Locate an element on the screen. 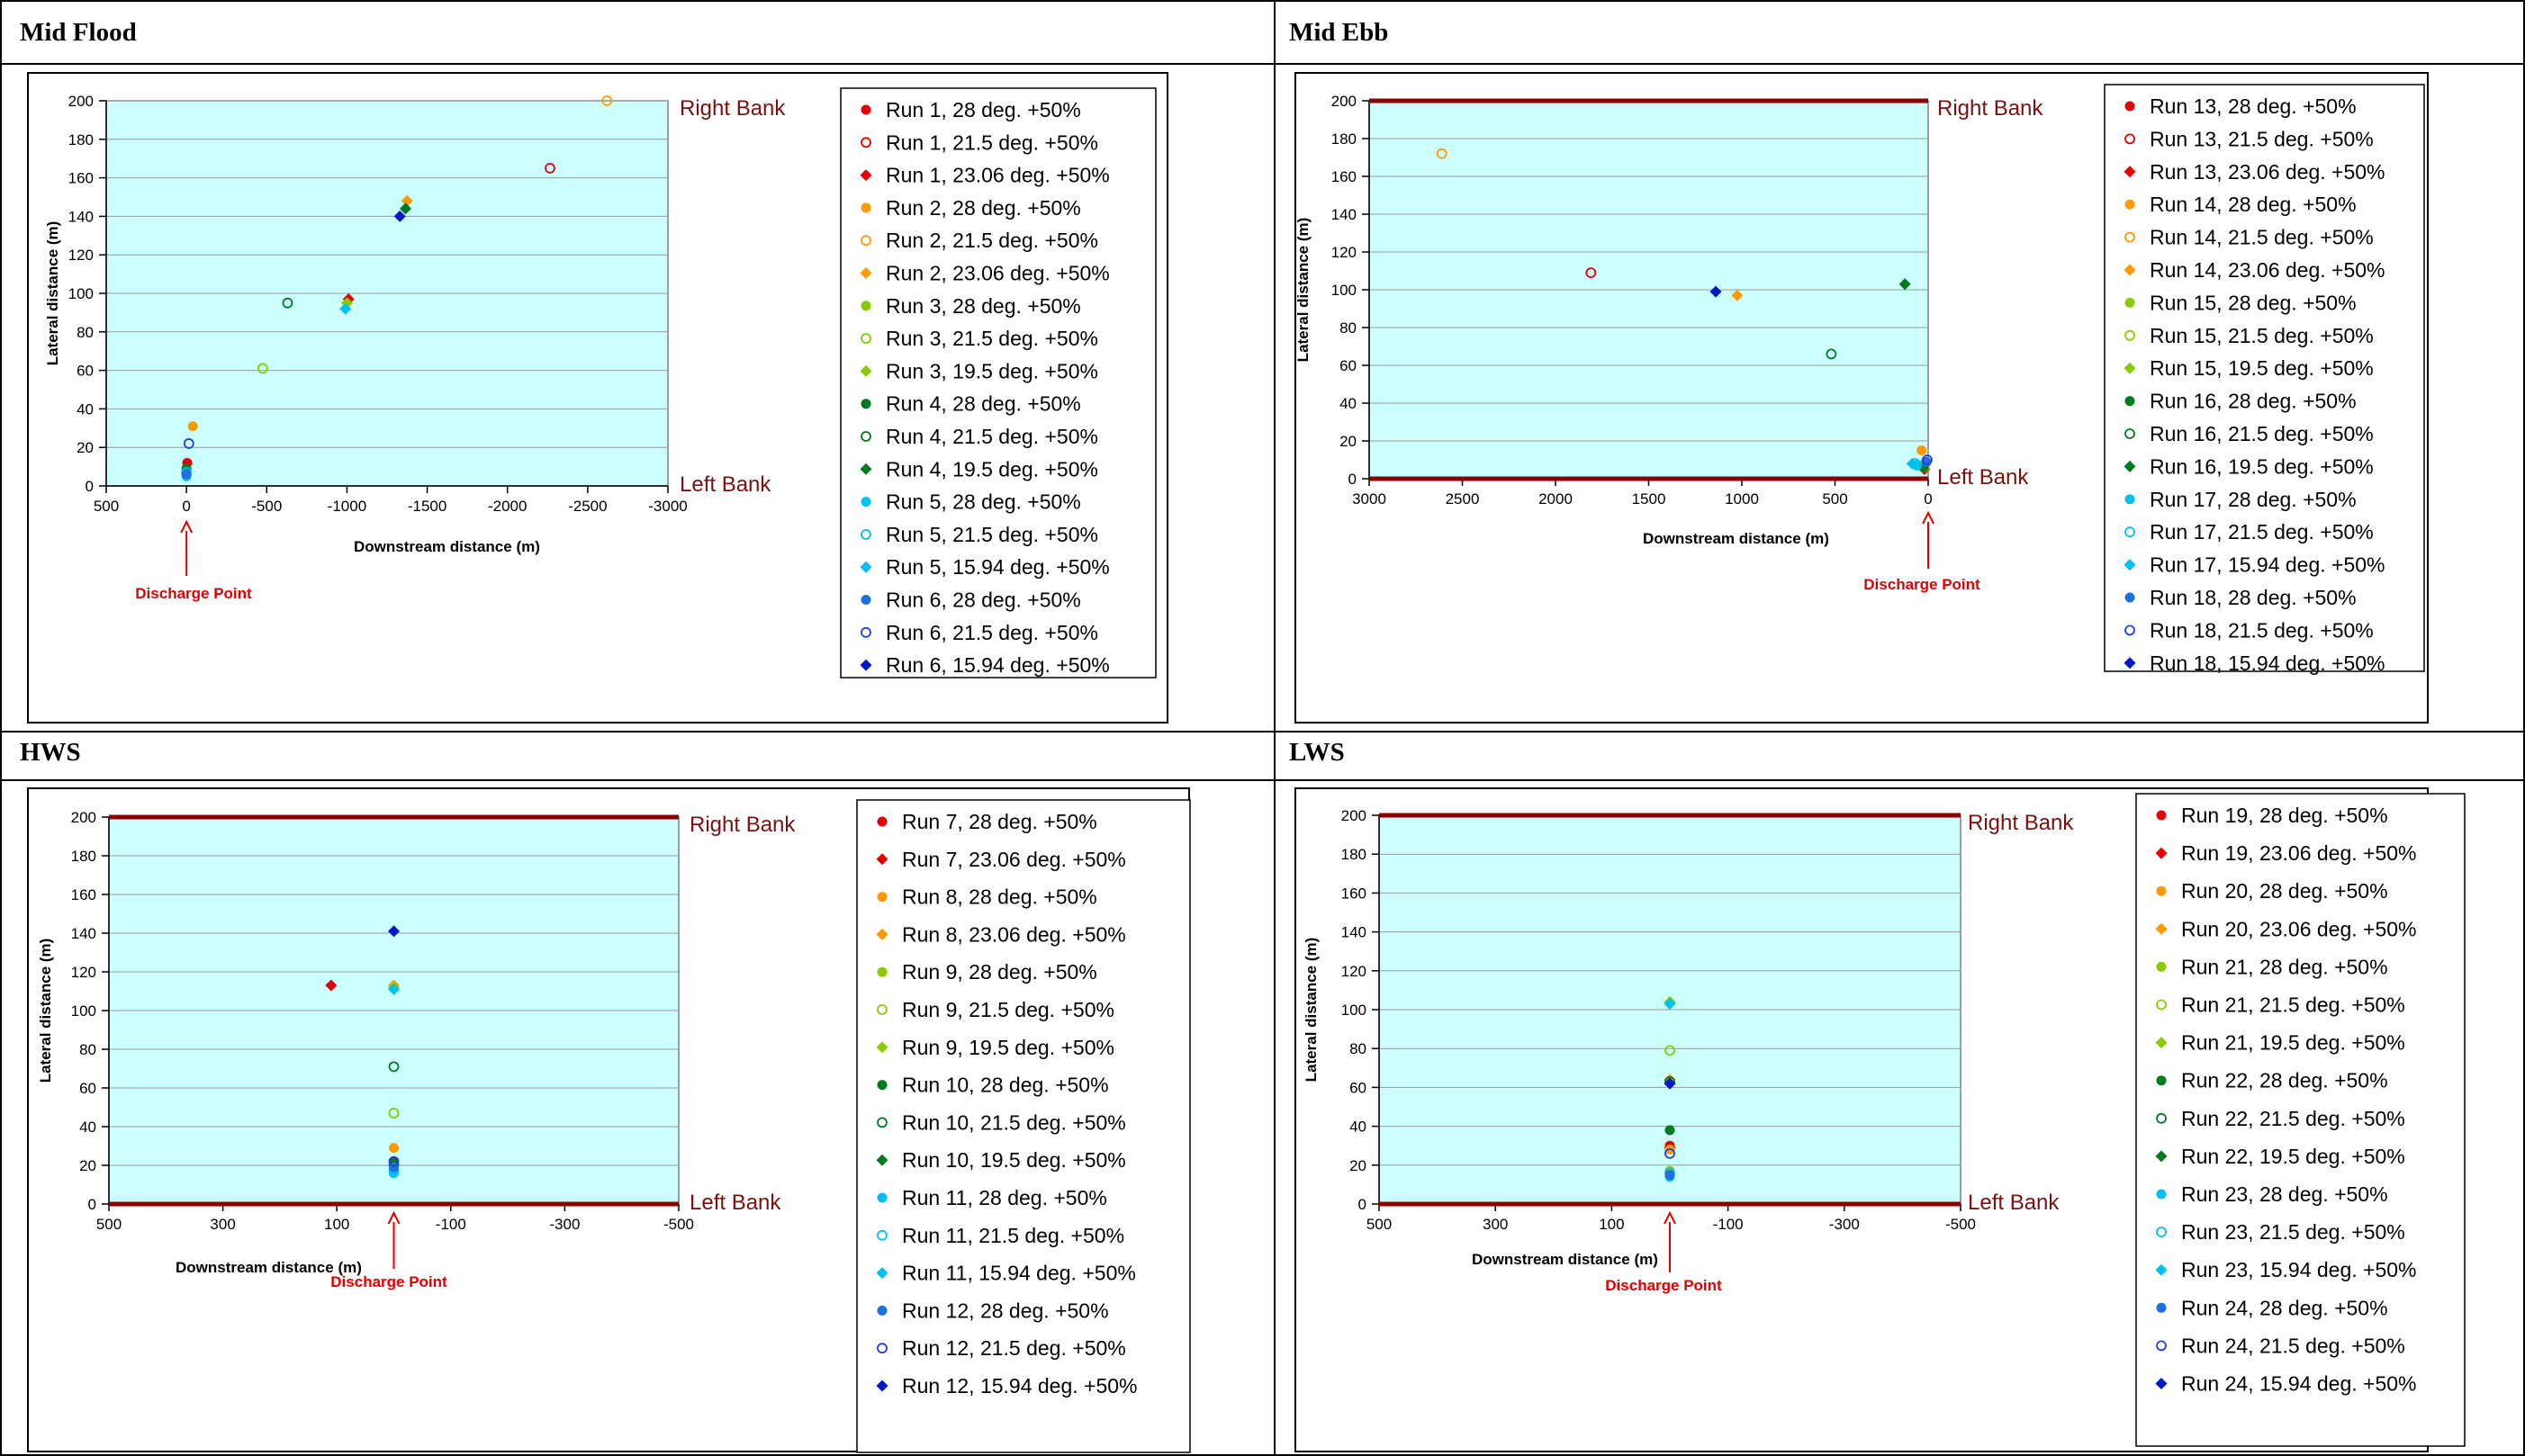  legend-box is located at coordinates (1023, 1126).